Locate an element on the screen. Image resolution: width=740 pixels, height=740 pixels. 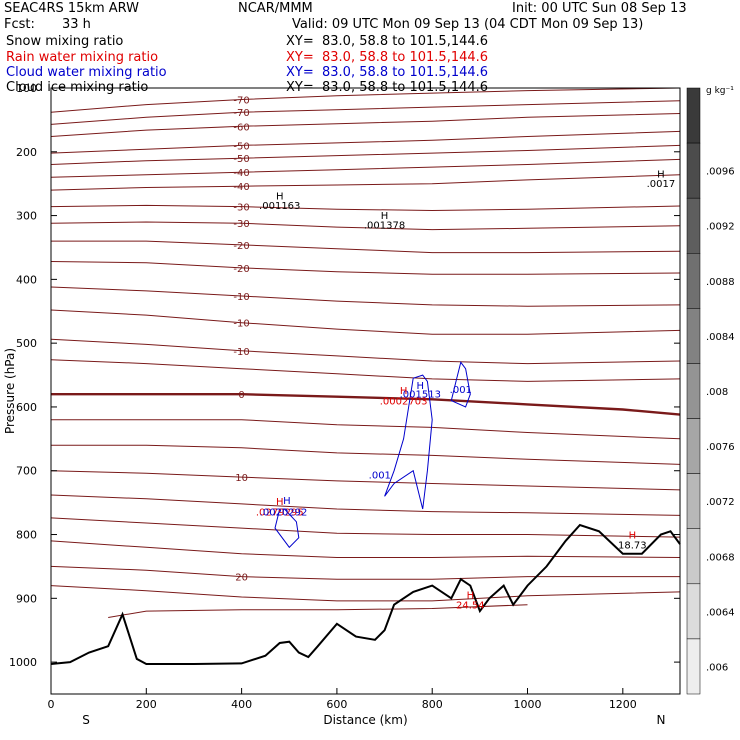
x-tick-label-3: 600 is located at coordinates (336, 704).